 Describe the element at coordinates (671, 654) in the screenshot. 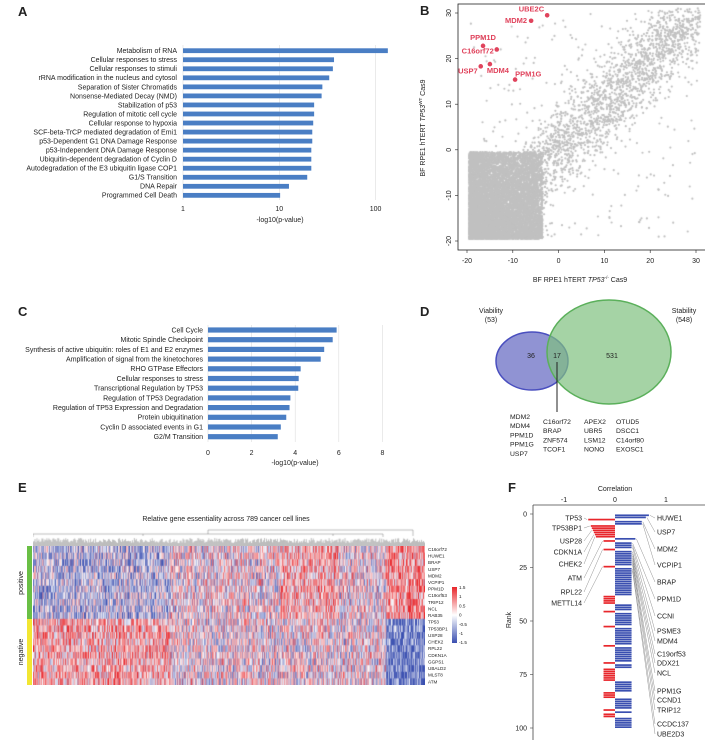

I see `right-gene-label: C19orf53` at that location.